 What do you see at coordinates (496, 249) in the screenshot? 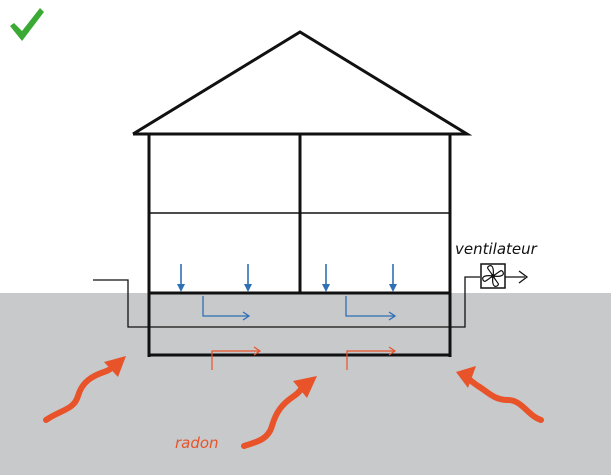
I see `fan-label: ventilateur` at bounding box center [496, 249].